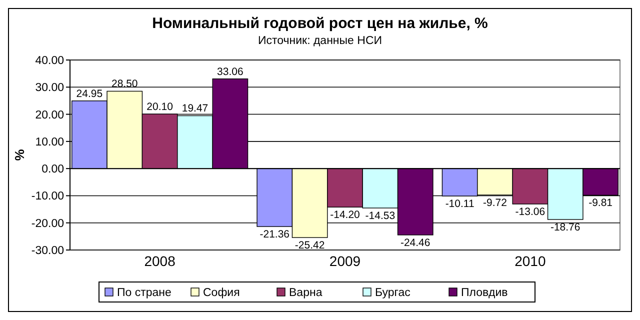  I want to click on y-tick-label: 0.00, so click(53, 170).